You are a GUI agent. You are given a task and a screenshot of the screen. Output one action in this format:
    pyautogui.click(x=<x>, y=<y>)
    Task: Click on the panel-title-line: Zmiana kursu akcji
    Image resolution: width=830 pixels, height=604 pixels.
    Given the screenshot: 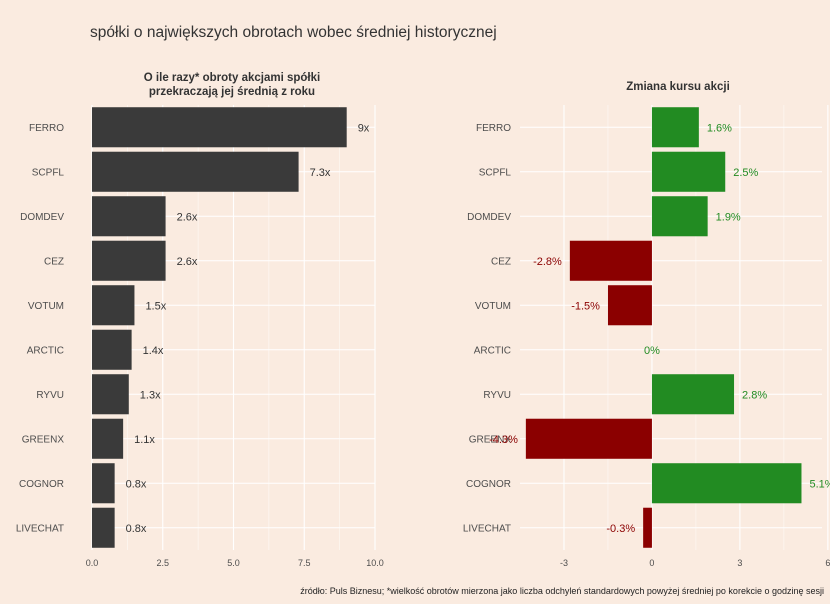 What is the action you would take?
    pyautogui.click(x=678, y=87)
    